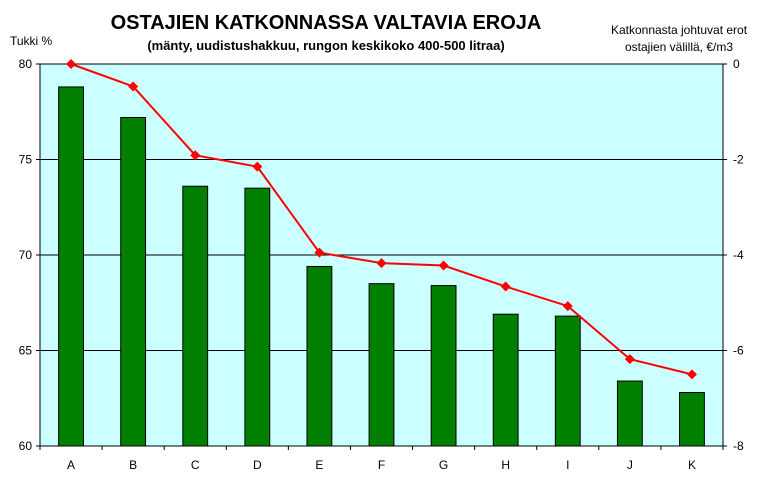 The height and width of the screenshot is (479, 757). I want to click on x-tick-label: I, so click(567, 465).